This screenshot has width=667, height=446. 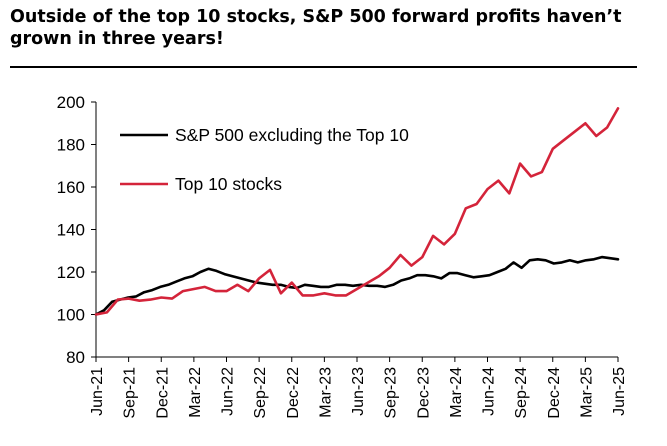 I want to click on x-tick-label: Jun-22, so click(x=228, y=391).